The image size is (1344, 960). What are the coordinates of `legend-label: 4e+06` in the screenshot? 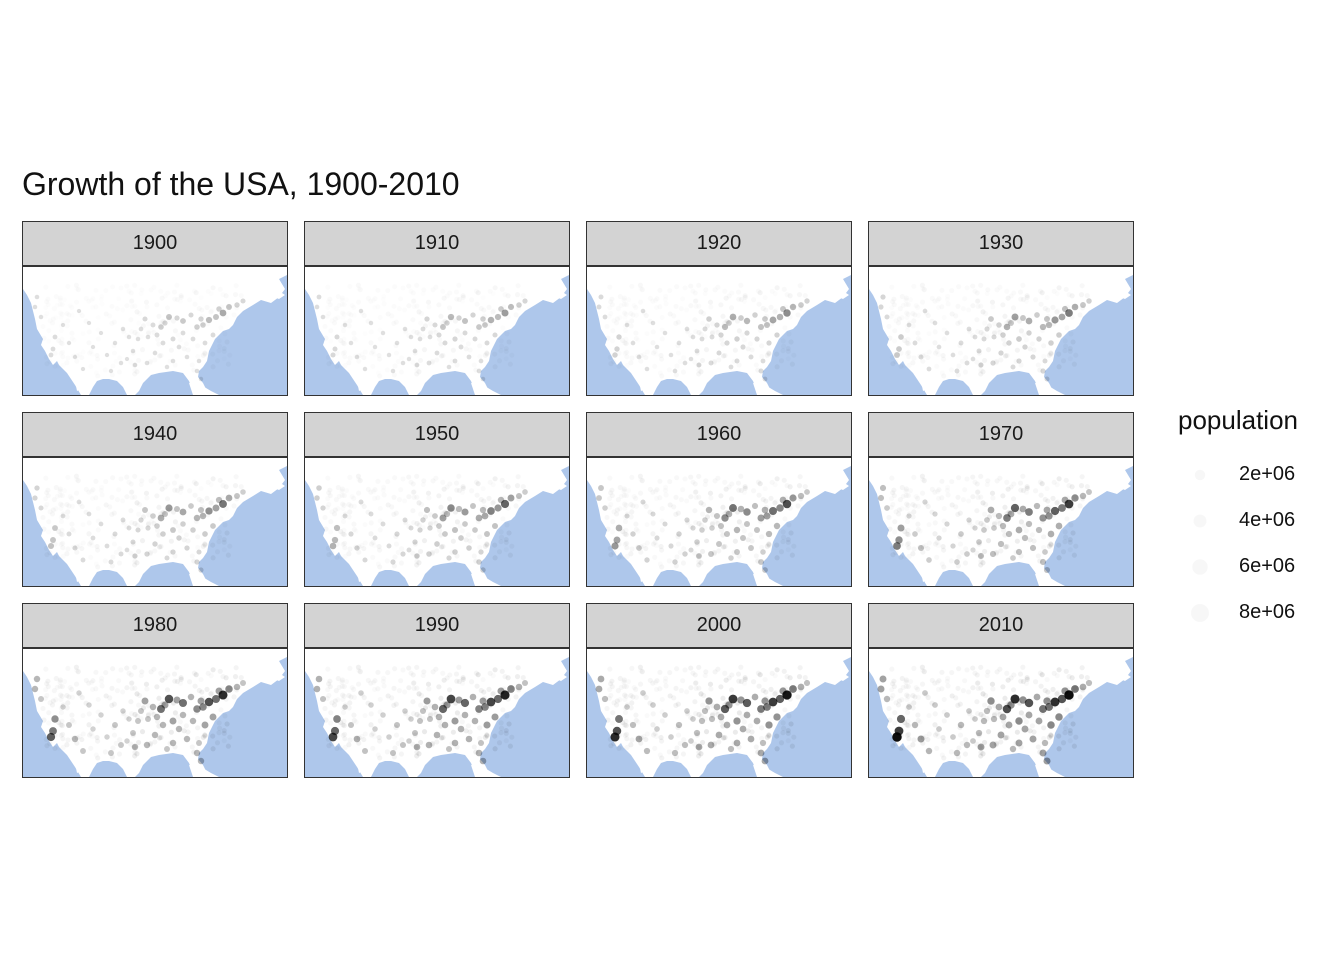 It's located at (1267, 520).